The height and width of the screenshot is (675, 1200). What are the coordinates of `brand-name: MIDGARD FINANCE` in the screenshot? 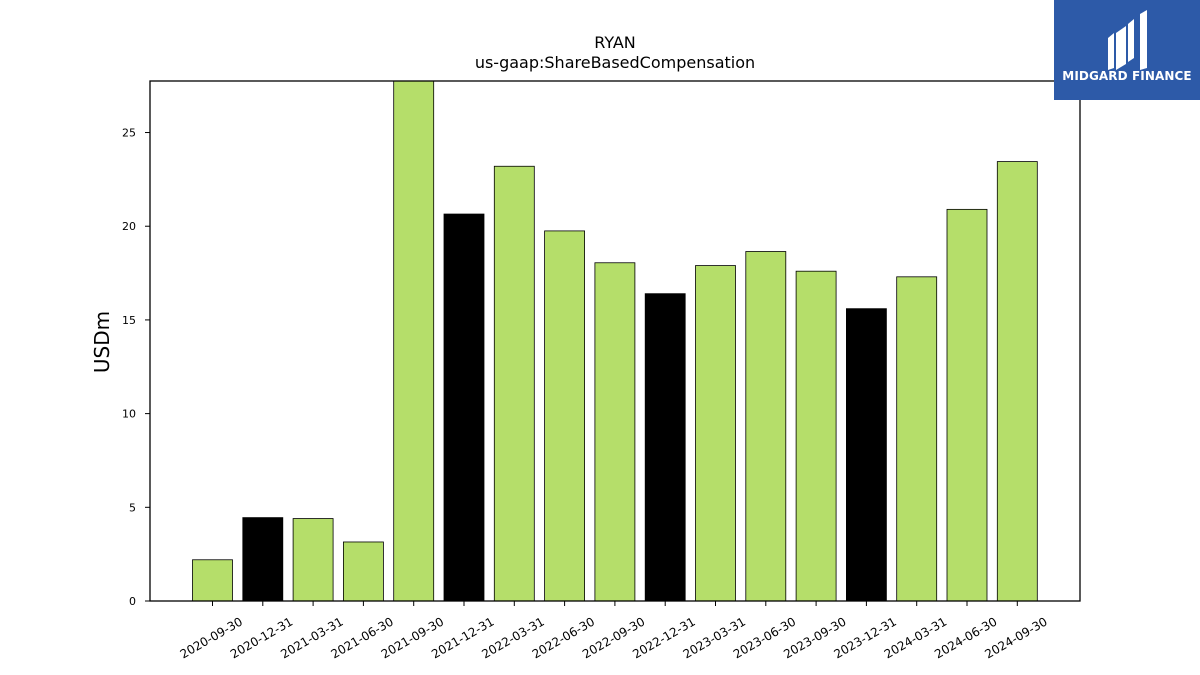 It's located at (1127, 76).